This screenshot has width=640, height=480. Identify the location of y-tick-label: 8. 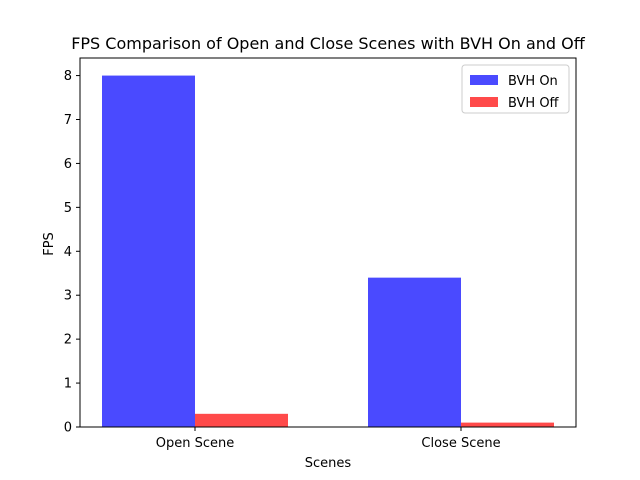
(68, 76).